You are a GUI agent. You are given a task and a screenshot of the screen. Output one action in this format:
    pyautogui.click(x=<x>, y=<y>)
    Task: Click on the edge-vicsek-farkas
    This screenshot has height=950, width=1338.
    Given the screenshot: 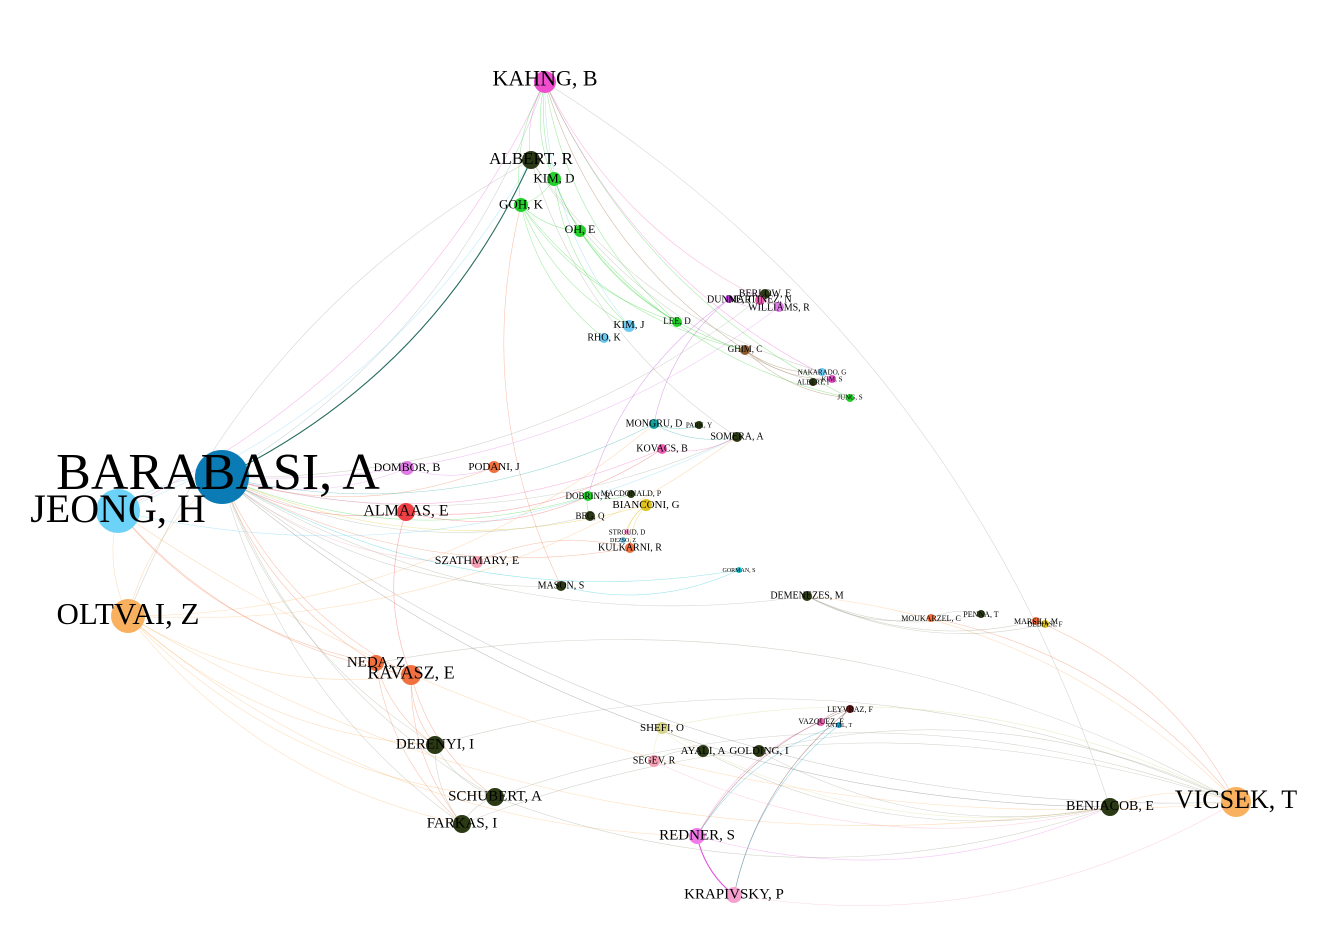 What is the action you would take?
    pyautogui.click(x=849, y=783)
    